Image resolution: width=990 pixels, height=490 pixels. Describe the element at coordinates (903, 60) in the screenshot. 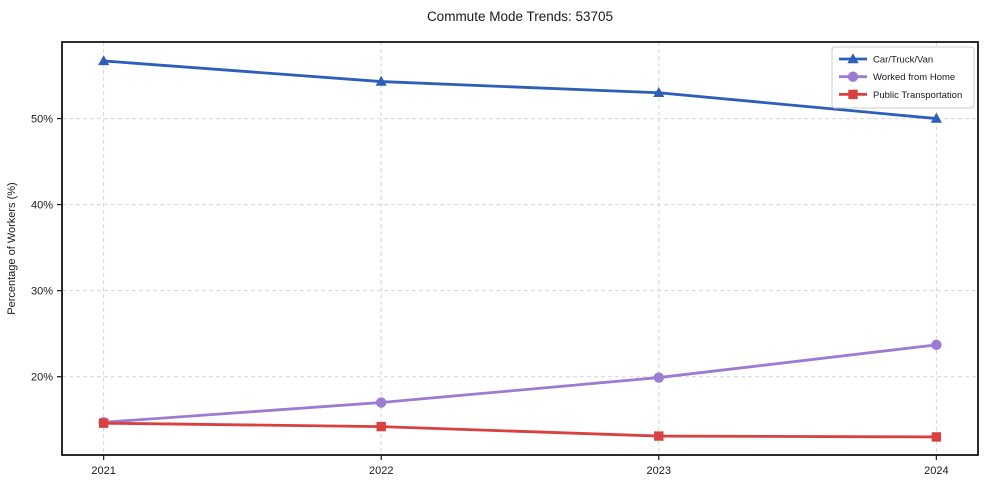

I see `legend-label: Car/Truck/Van` at that location.